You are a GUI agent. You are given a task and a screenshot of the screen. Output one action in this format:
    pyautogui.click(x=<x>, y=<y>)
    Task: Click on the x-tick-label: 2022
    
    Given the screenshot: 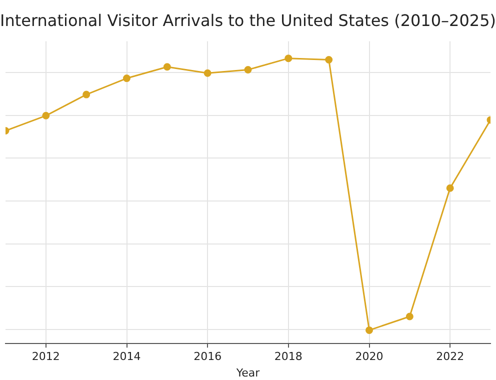 What is the action you would take?
    pyautogui.click(x=450, y=357)
    